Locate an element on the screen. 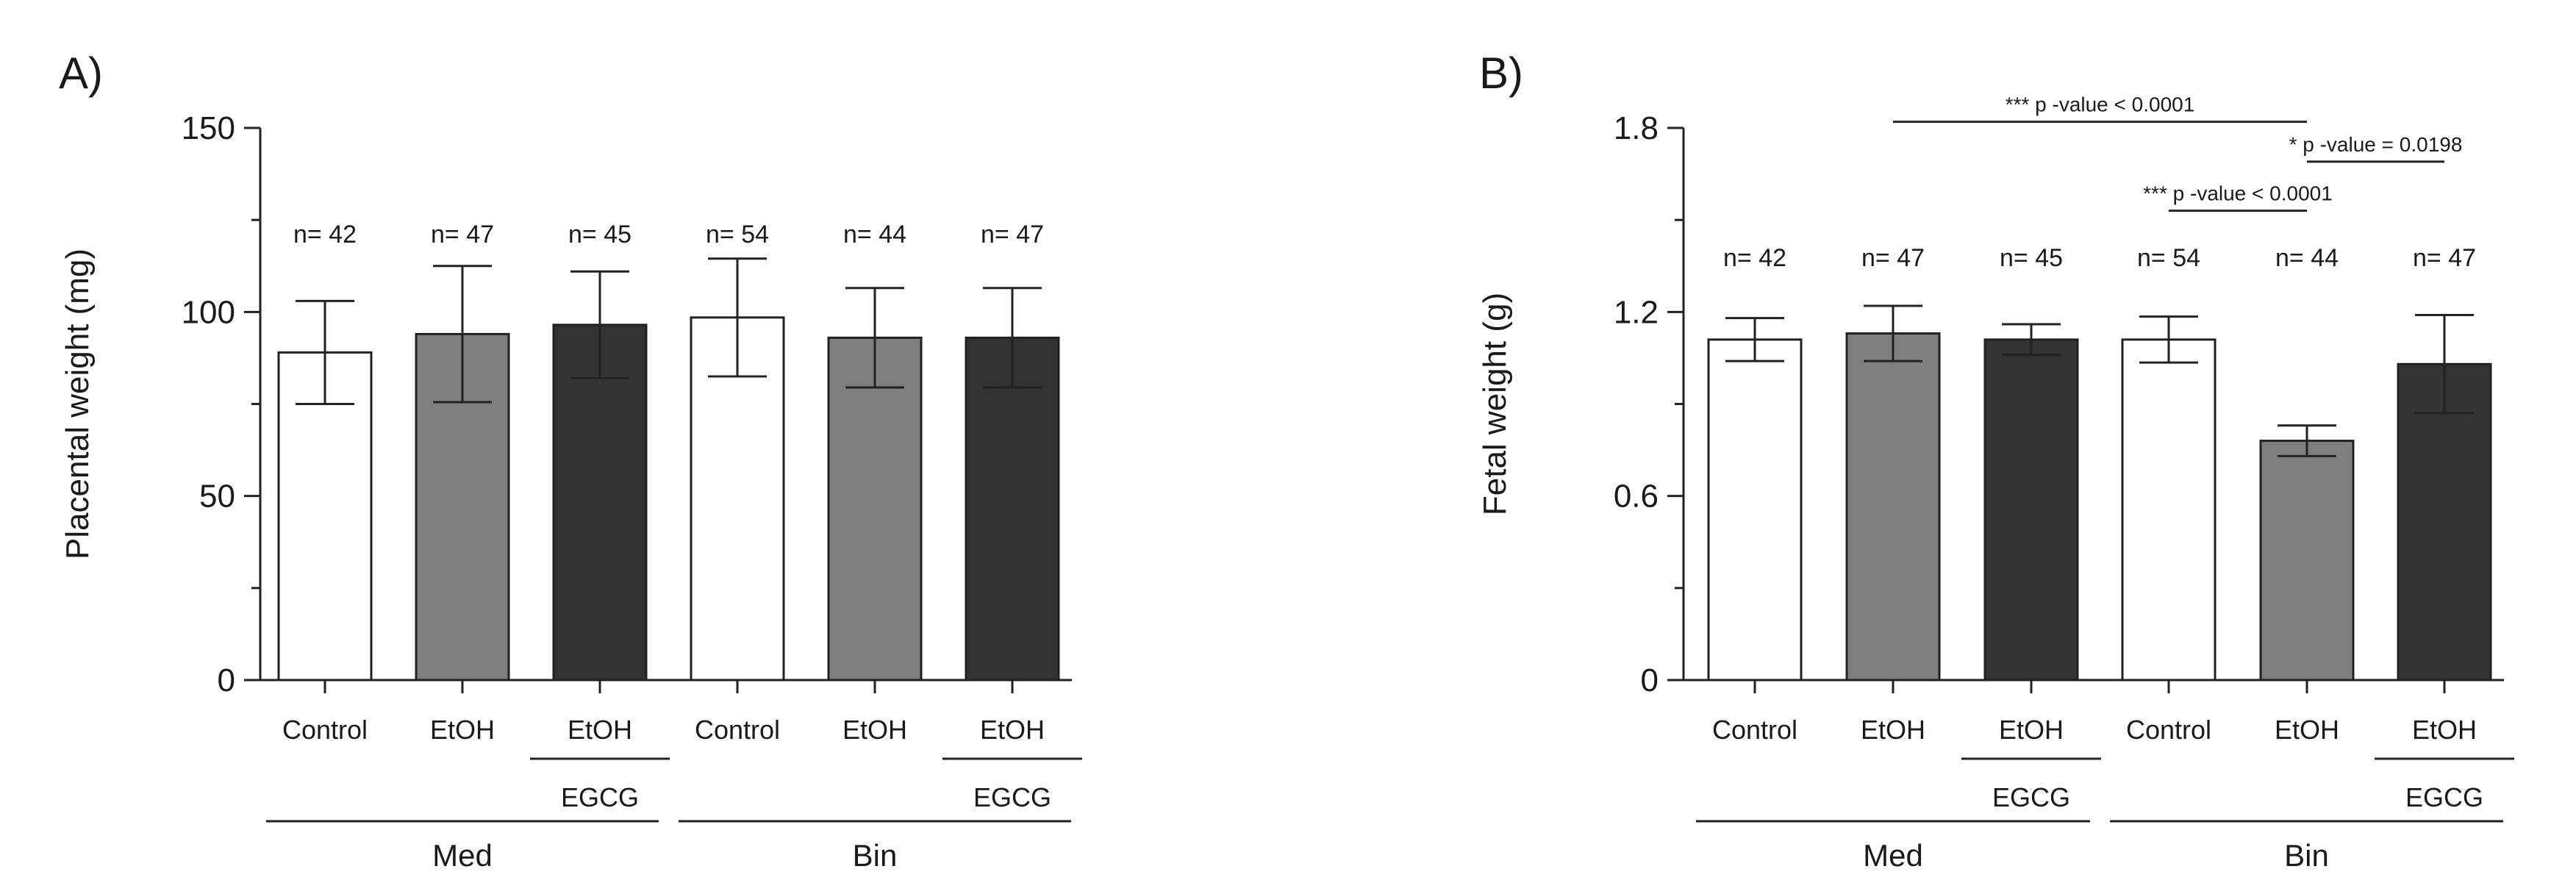 This screenshot has height=894, width=2576. y-tick-label: 1.8 is located at coordinates (1636, 128).